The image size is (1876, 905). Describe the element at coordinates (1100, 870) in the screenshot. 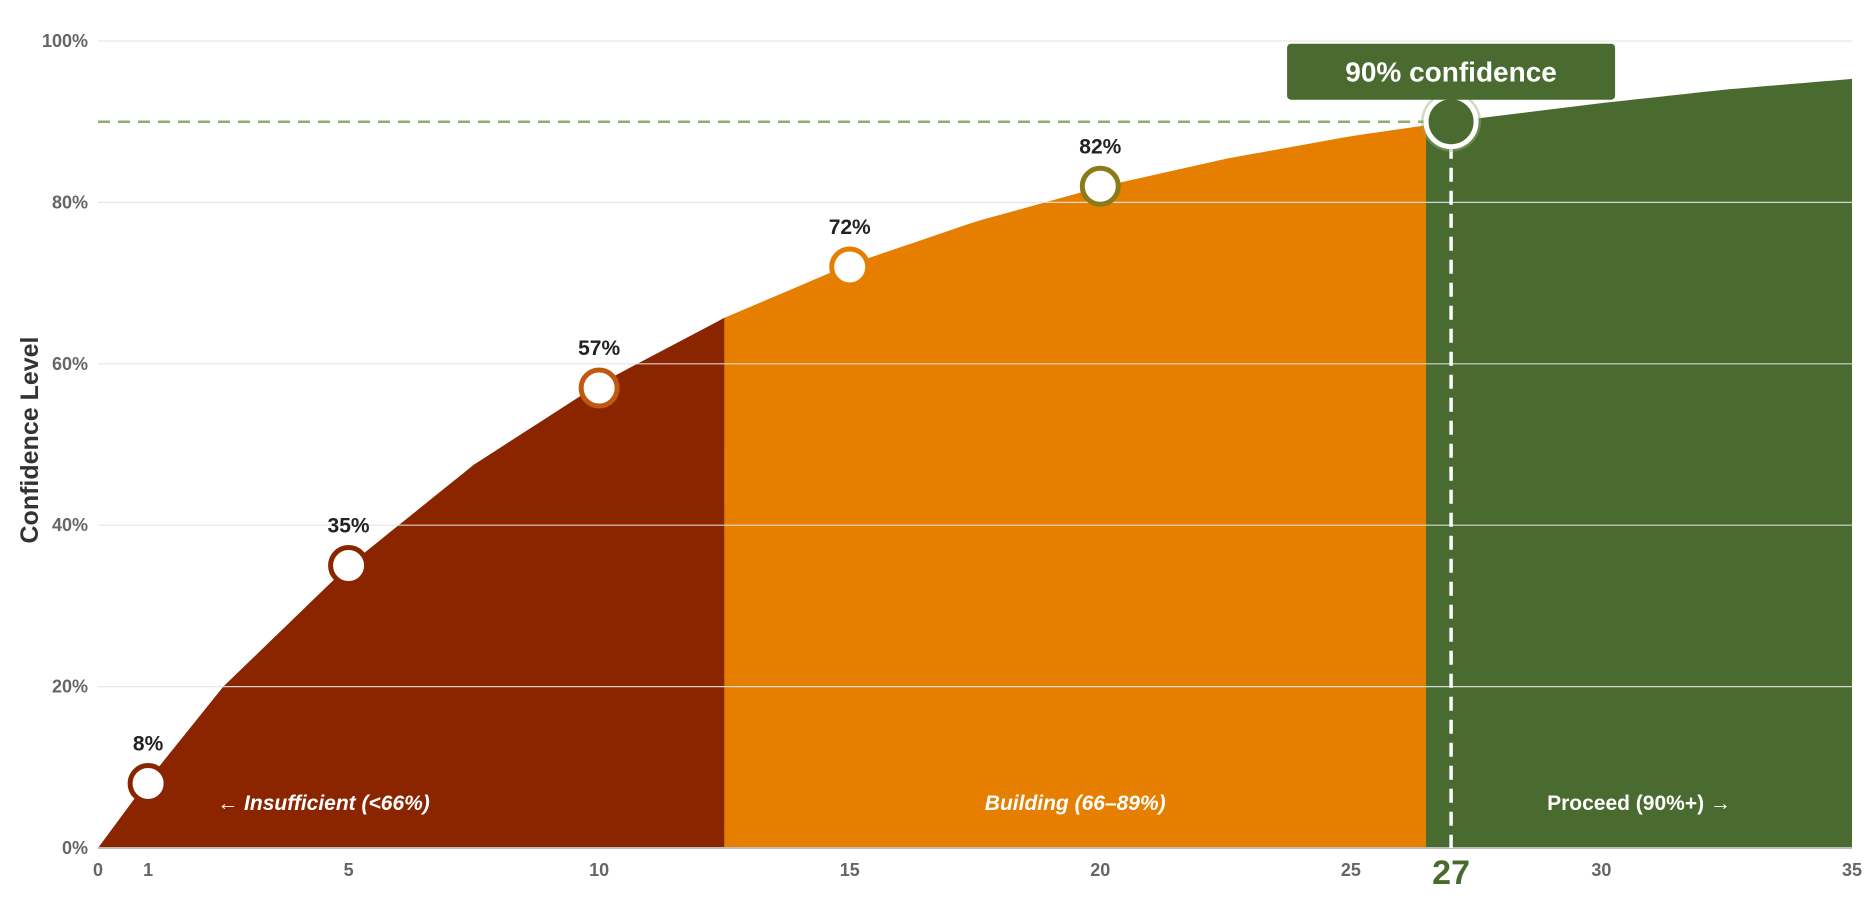

I see `x-tick-label: 20` at that location.